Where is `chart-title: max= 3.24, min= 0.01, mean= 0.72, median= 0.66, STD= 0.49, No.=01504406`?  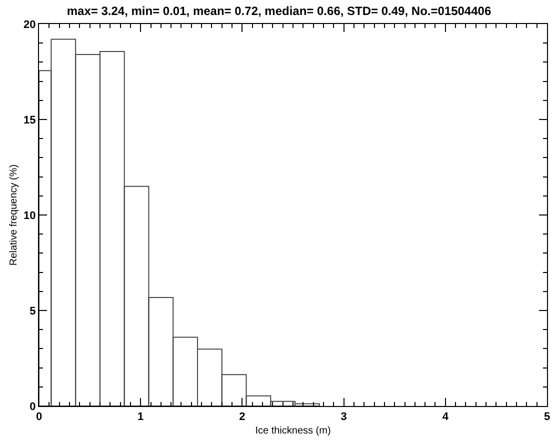
chart-title: max= 3.24, min= 0.01, mean= 0.72, median= 0.66, STD= 0.49, No.=01504406 is located at coordinates (279, 11).